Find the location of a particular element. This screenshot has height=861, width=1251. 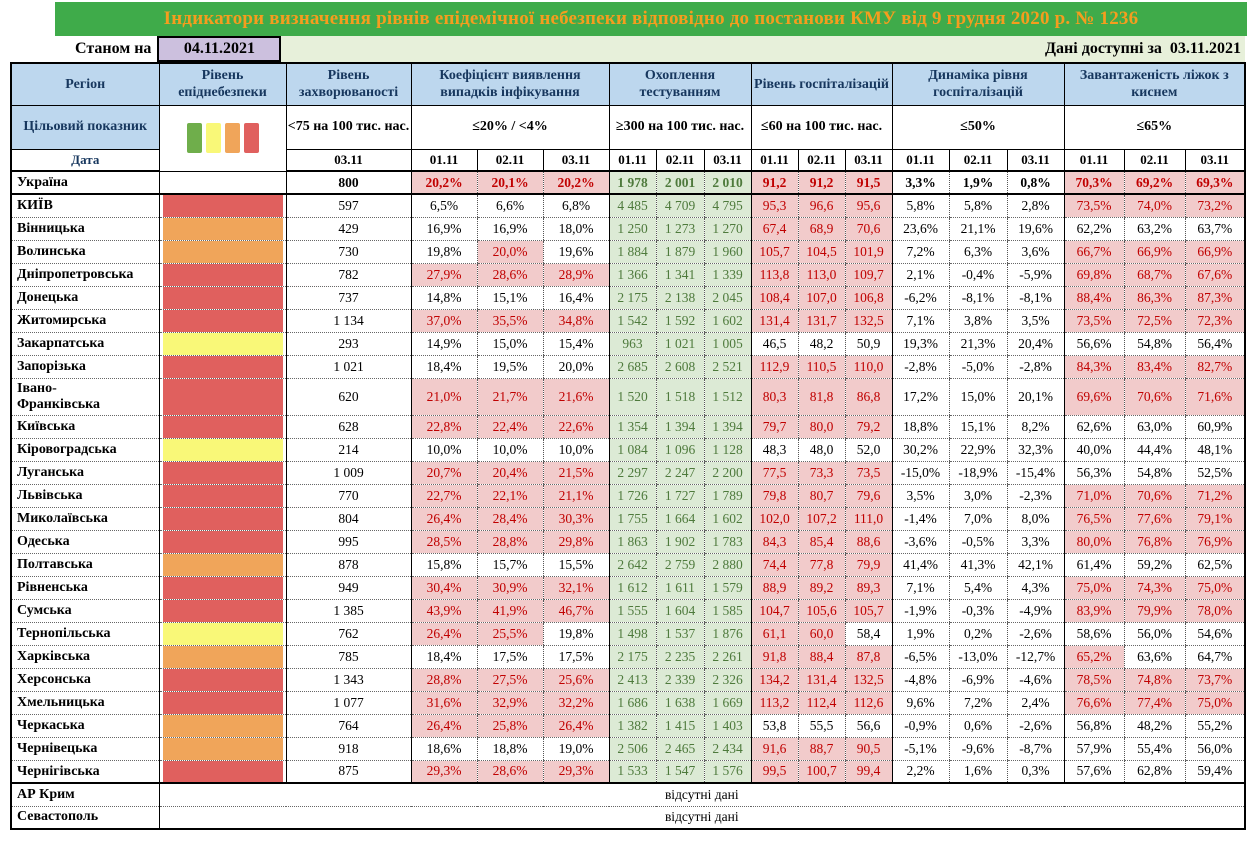

coef-value: 41,9% is located at coordinates (509, 611).